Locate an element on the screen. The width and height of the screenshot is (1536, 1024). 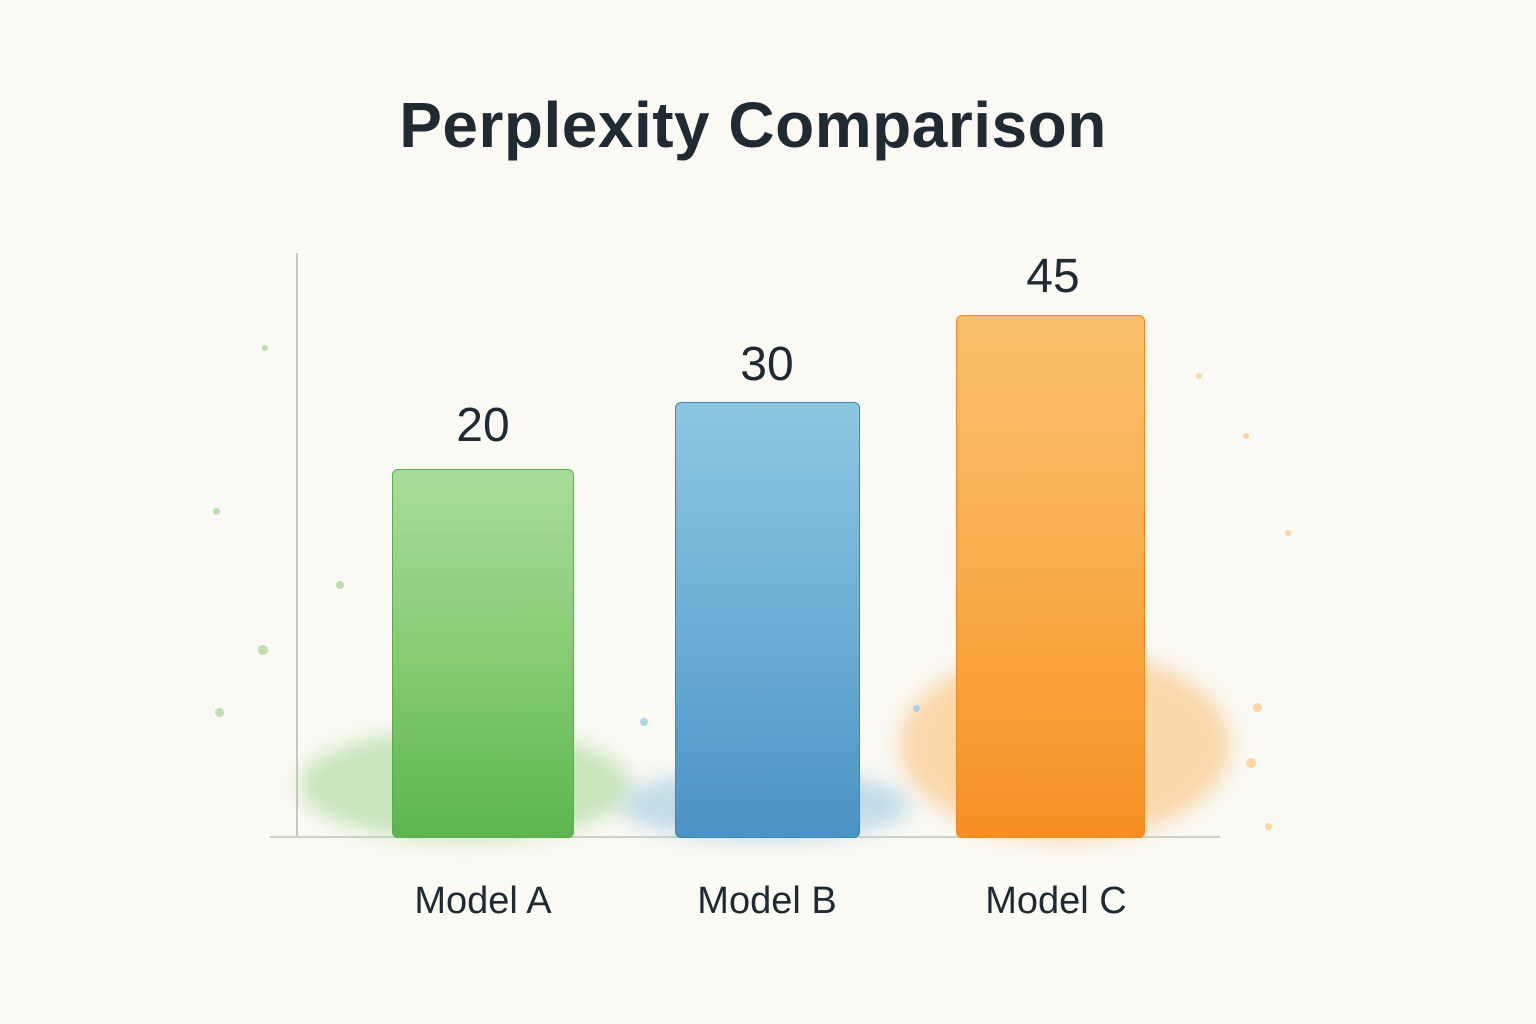
value-label-model-c: 45 is located at coordinates (1053, 276).